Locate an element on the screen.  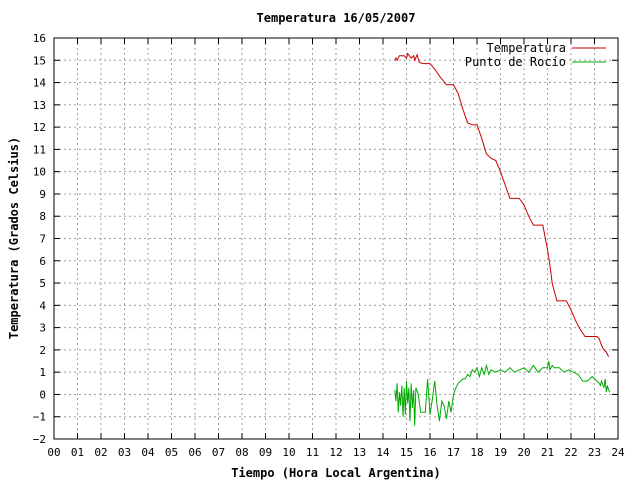
x-tick-label: 03 is located at coordinates (124, 452).